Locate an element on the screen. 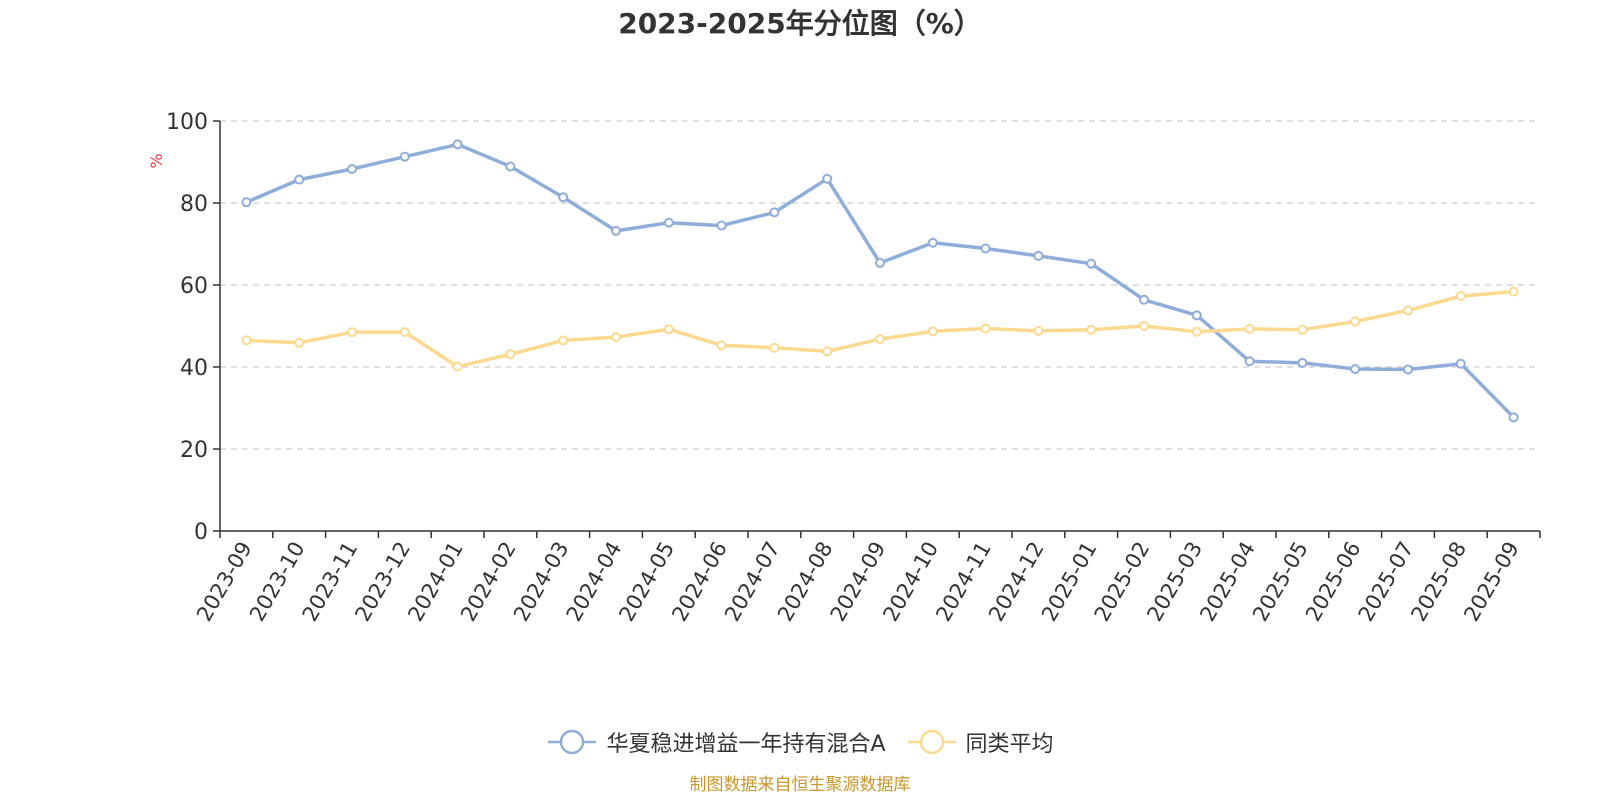 The width and height of the screenshot is (1600, 800). source-note: 制图数据来自恒生聚源数据库 is located at coordinates (800, 785).